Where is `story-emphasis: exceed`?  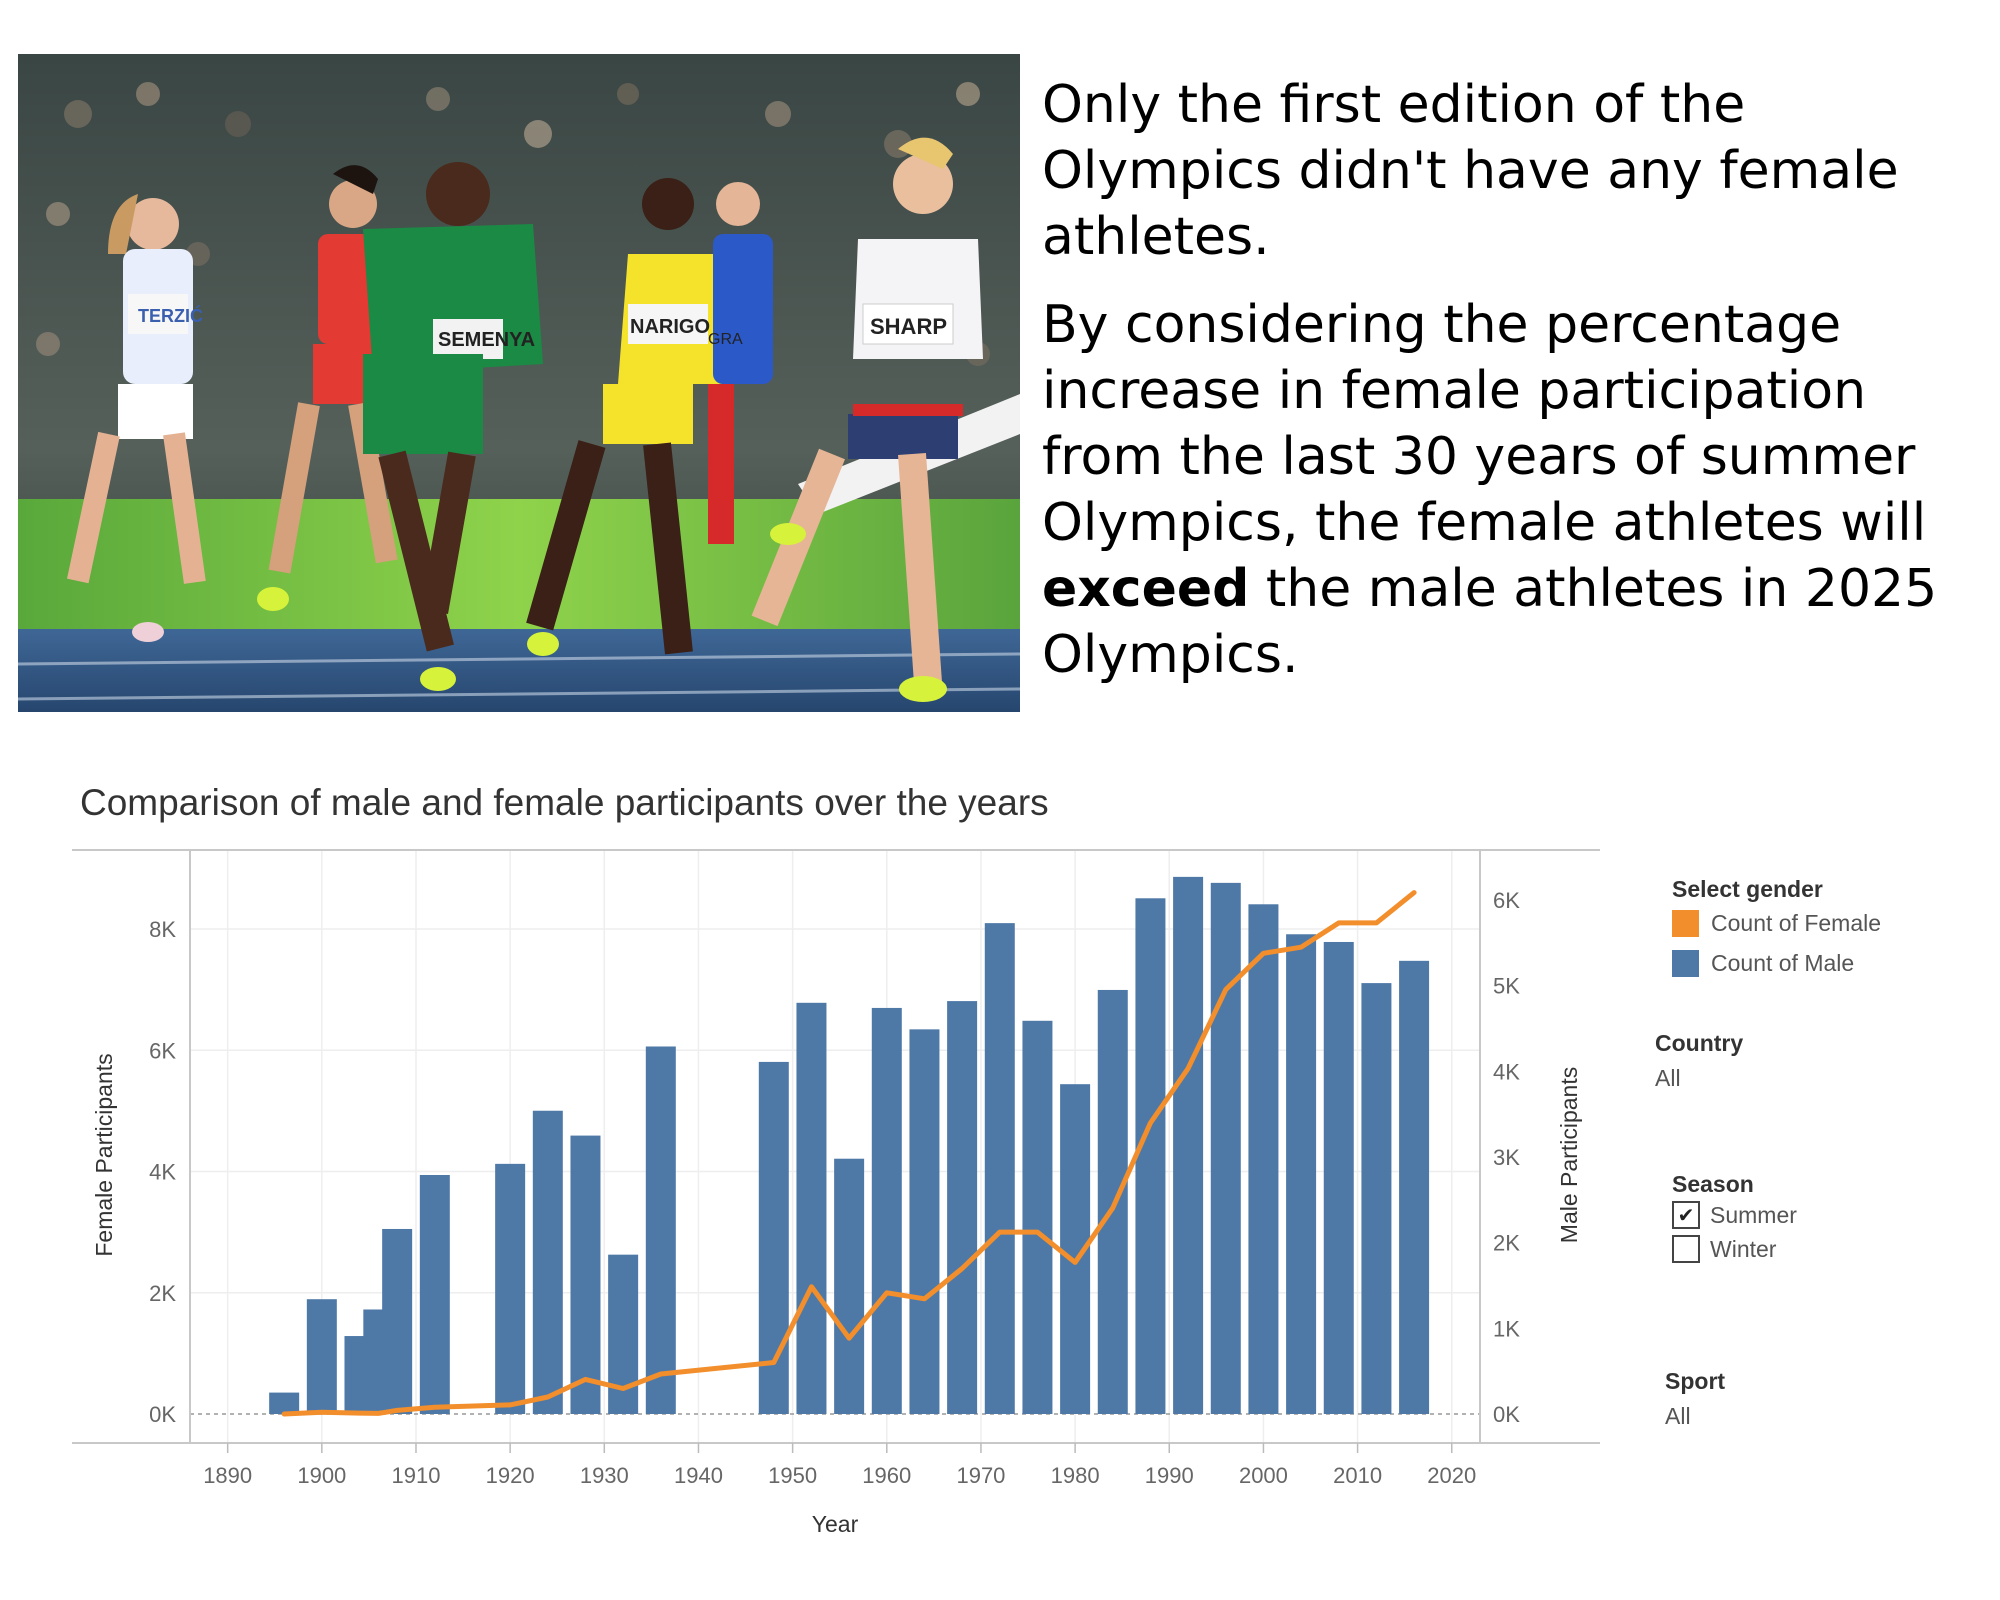
story-emphasis: exceed is located at coordinates (1146, 589).